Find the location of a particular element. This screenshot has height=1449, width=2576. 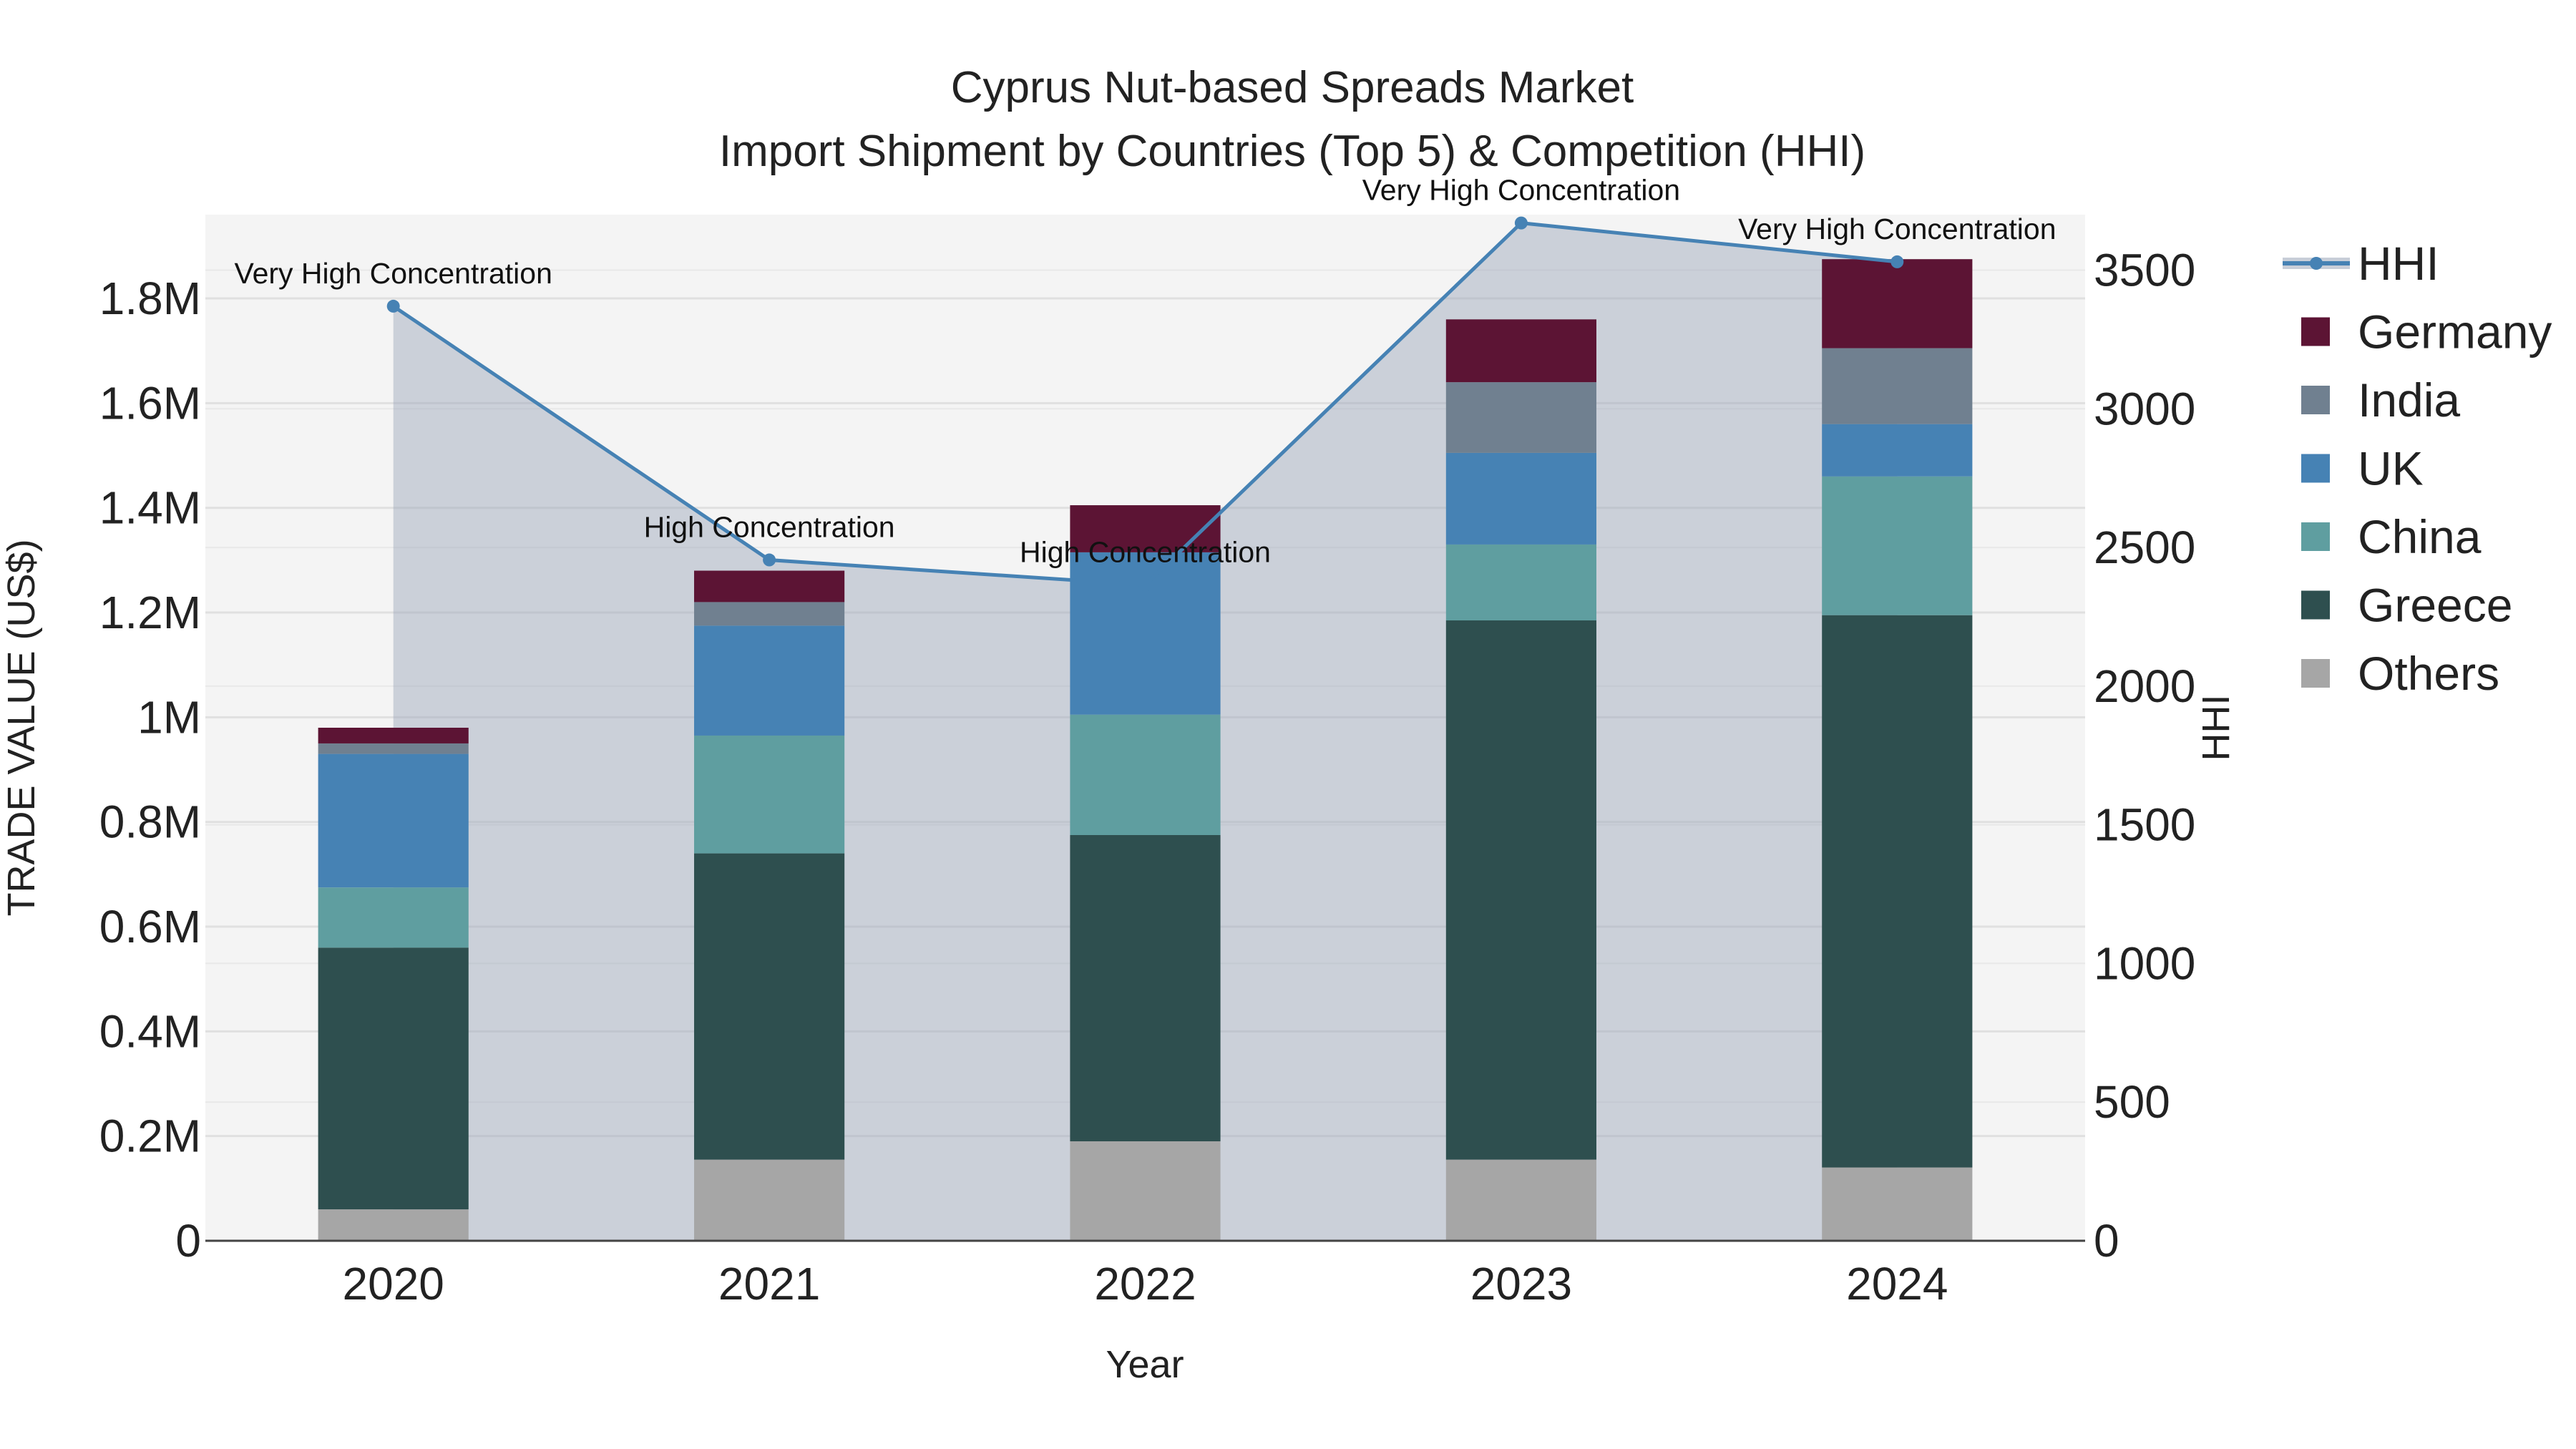

hhi-annotation-2022: High Concentration is located at coordinates (1145, 551).